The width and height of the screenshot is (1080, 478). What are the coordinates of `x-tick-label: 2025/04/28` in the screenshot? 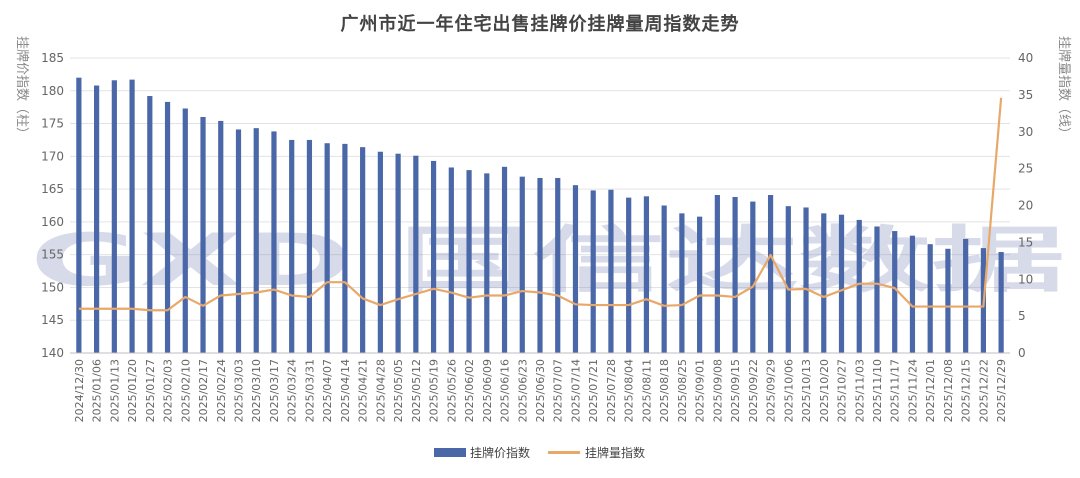 It's located at (380, 390).